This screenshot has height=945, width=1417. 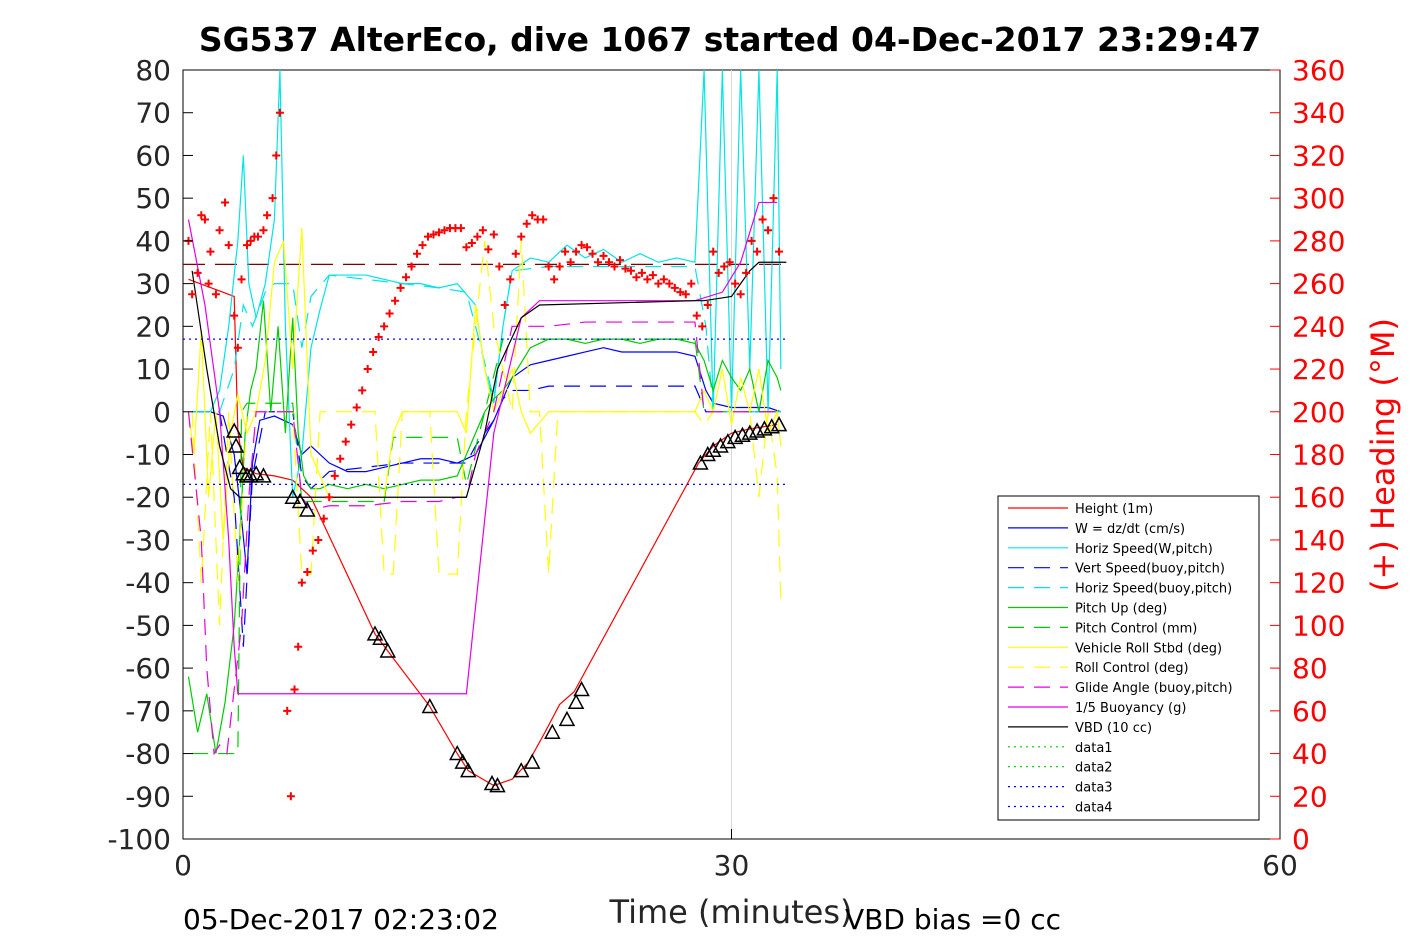 What do you see at coordinates (1318, 412) in the screenshot?
I see `y2-tick-label: 200` at bounding box center [1318, 412].